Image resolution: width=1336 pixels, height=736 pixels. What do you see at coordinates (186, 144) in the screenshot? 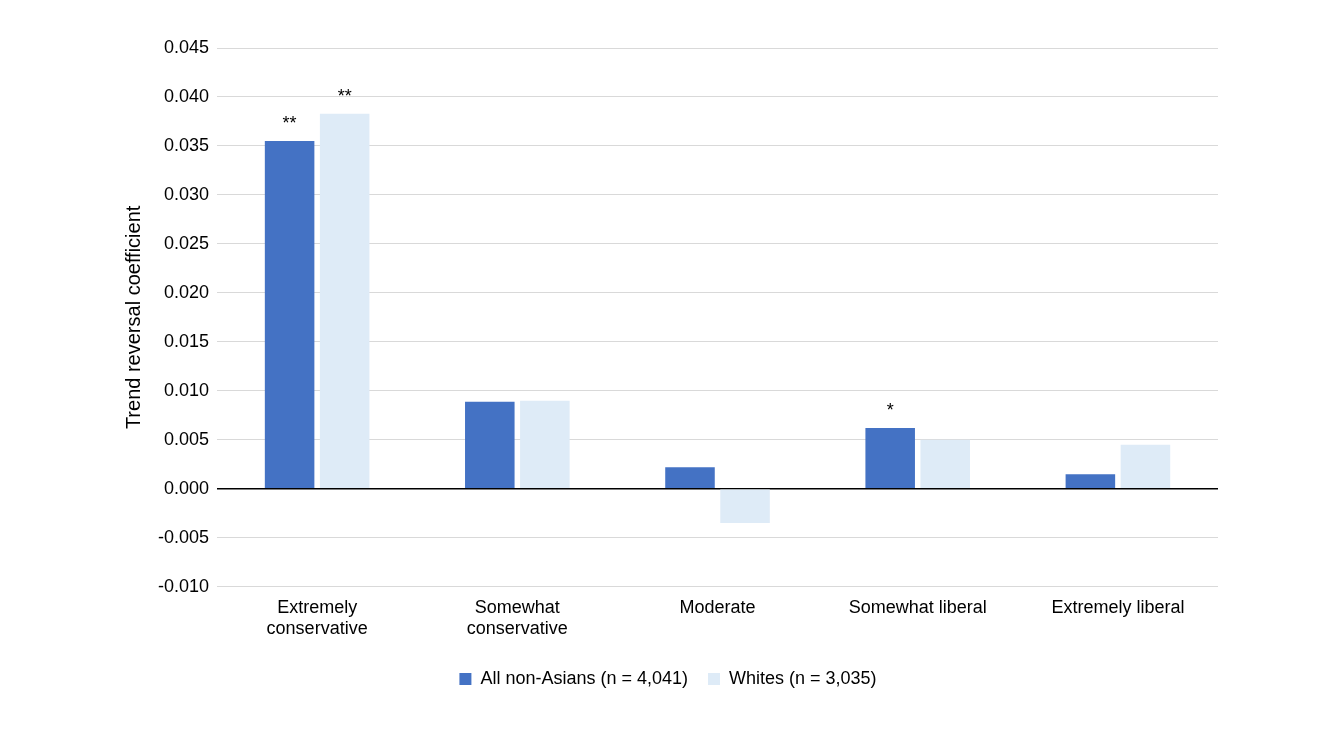
I see `y-tick-label: 0.035` at bounding box center [186, 144].